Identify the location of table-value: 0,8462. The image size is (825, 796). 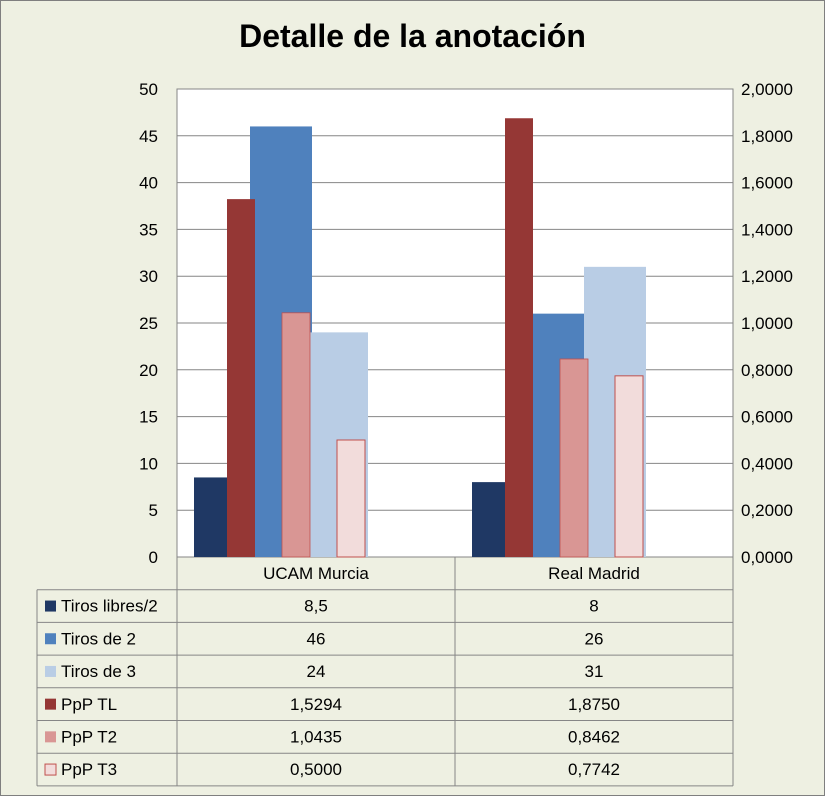
(594, 737).